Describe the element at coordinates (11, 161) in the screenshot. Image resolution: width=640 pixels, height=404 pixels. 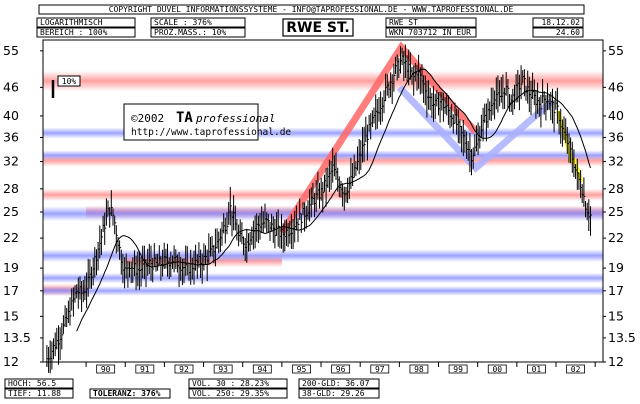
I see `y-tick-label-left: 32` at that location.